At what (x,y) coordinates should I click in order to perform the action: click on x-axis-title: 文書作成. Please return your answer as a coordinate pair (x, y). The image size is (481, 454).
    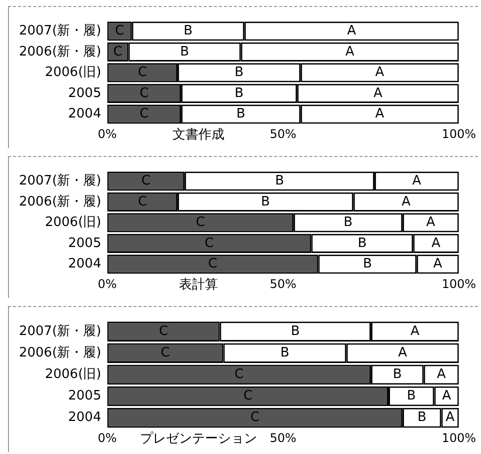
    Looking at the image, I should click on (198, 134).